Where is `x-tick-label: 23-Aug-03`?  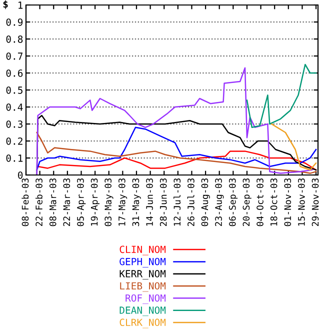 x-tick-label: 23-Aug-03 is located at coordinates (219, 202).